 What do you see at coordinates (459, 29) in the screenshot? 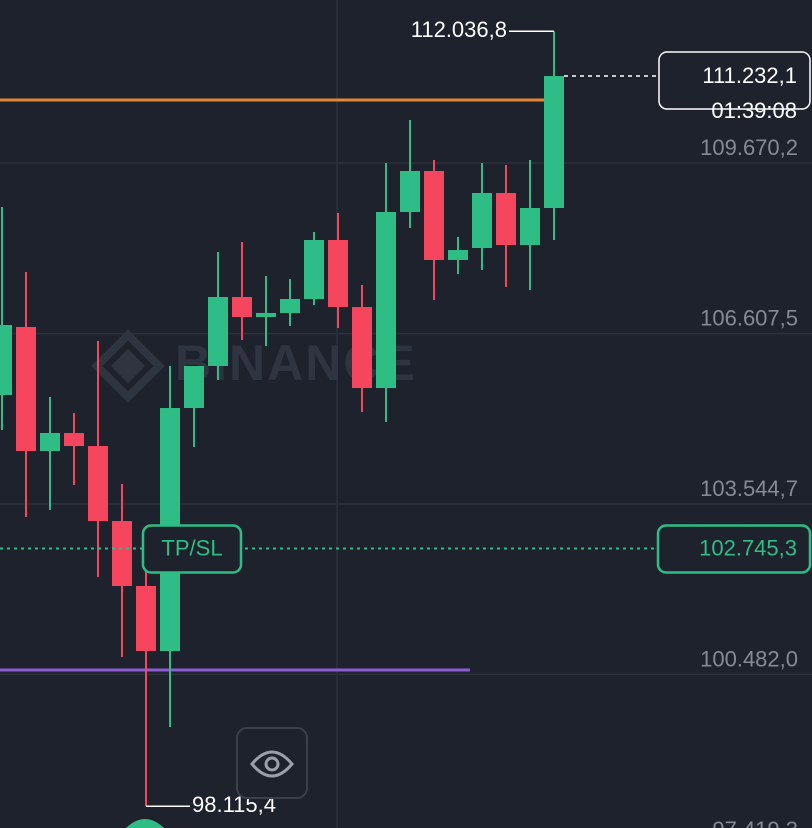
I see `high-label: 112.036,8` at bounding box center [459, 29].